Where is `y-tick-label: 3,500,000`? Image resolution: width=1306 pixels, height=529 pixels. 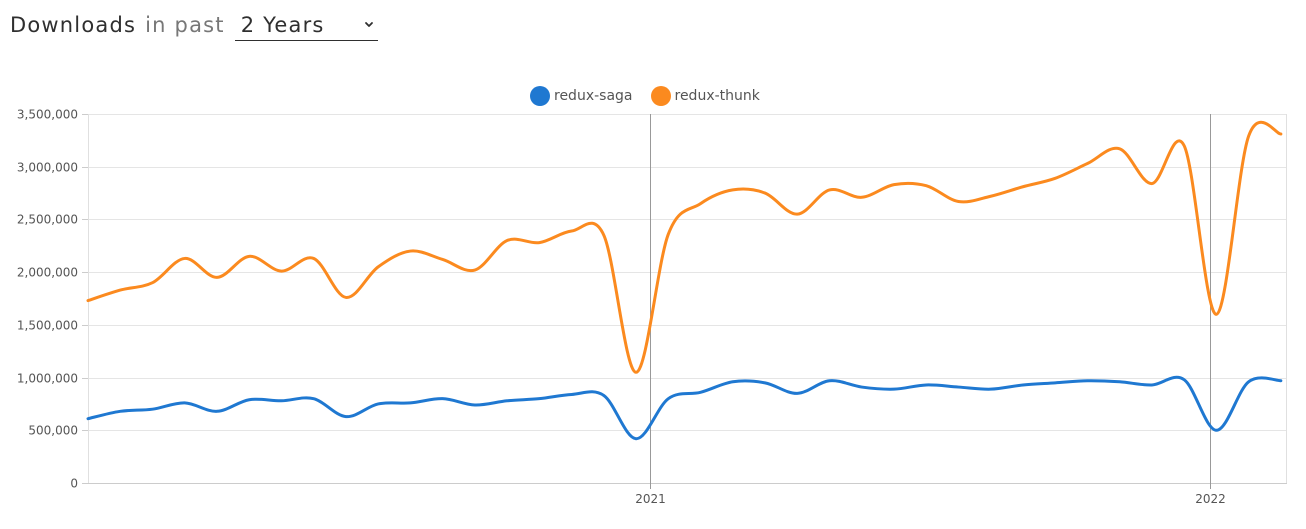
y-tick-label: 3,500,000 is located at coordinates (47, 115).